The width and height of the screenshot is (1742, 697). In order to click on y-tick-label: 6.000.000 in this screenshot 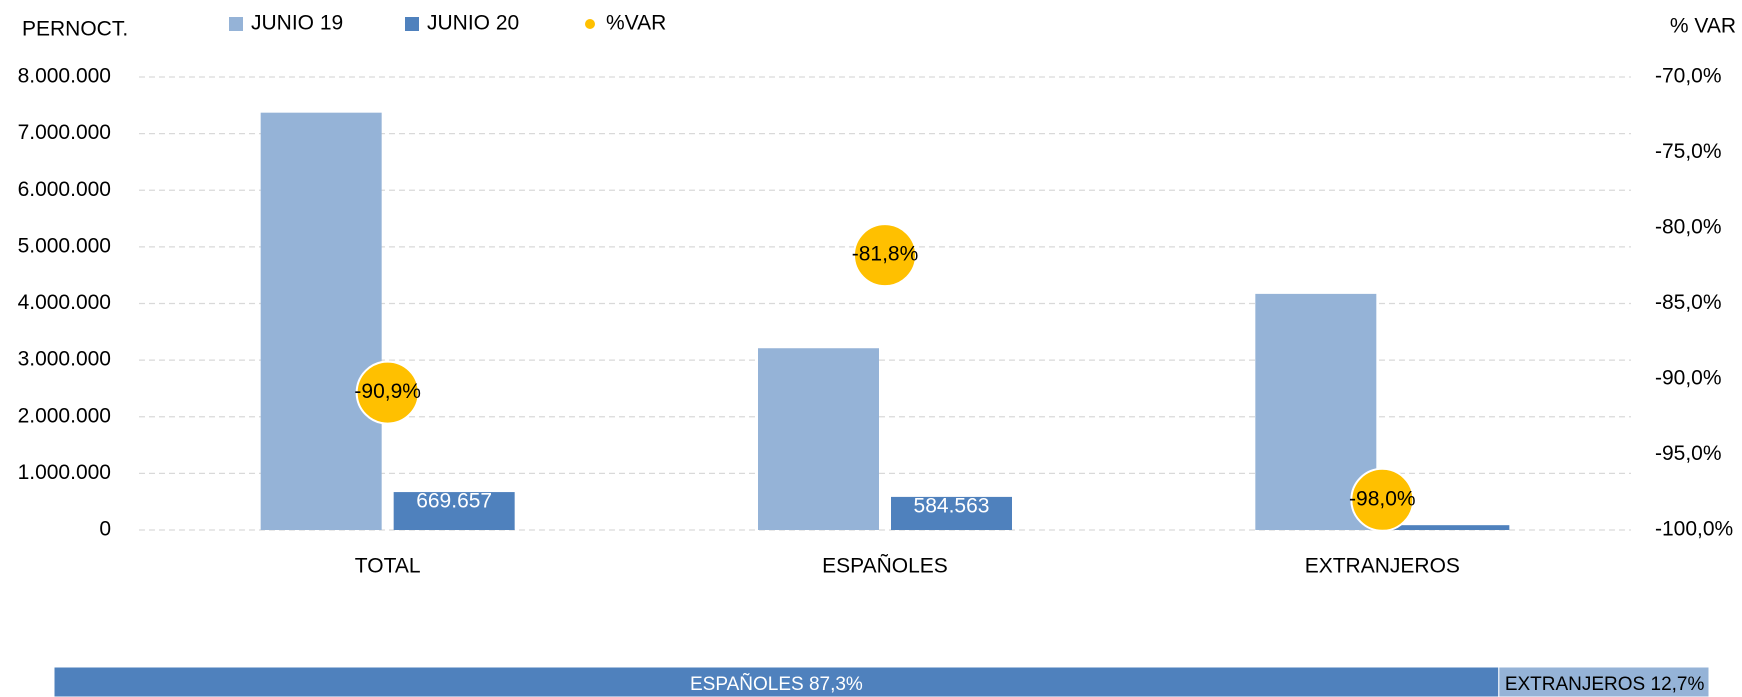, I will do `click(64, 189)`.